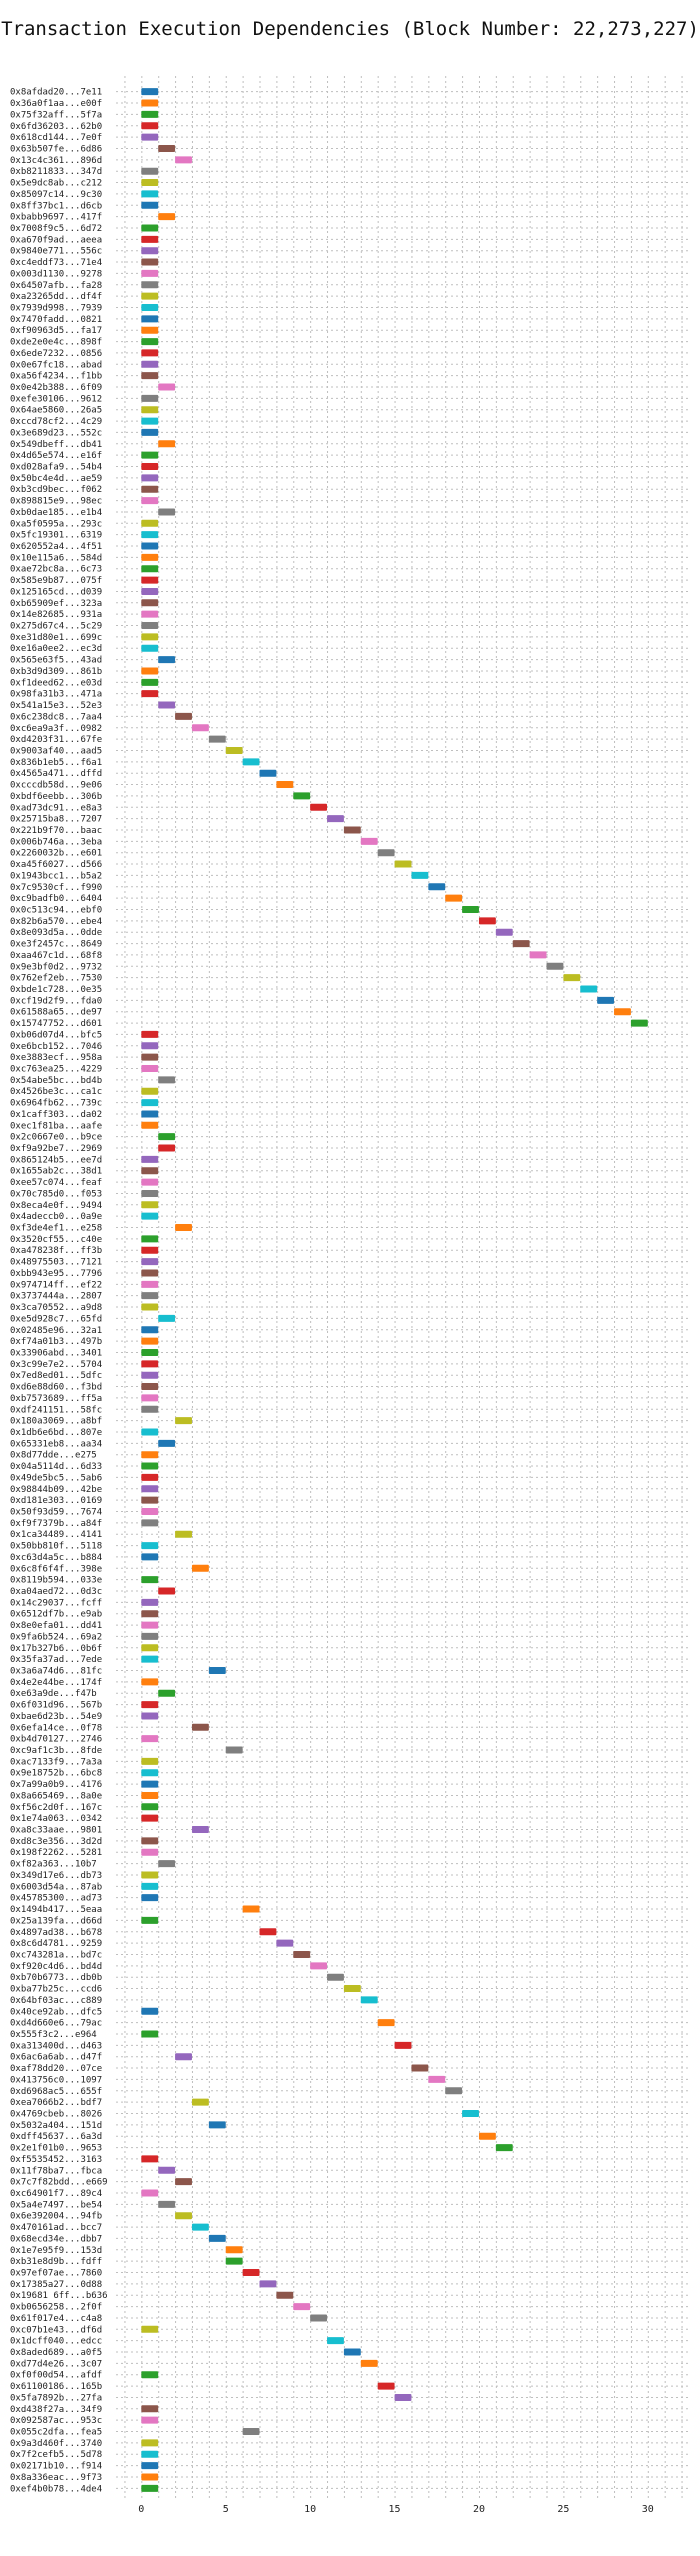 Image resolution: width=700 pixels, height=2556 pixels. Describe the element at coordinates (56, 899) in the screenshot. I see `transaction-label: 0xc9badfb0...6404` at that location.